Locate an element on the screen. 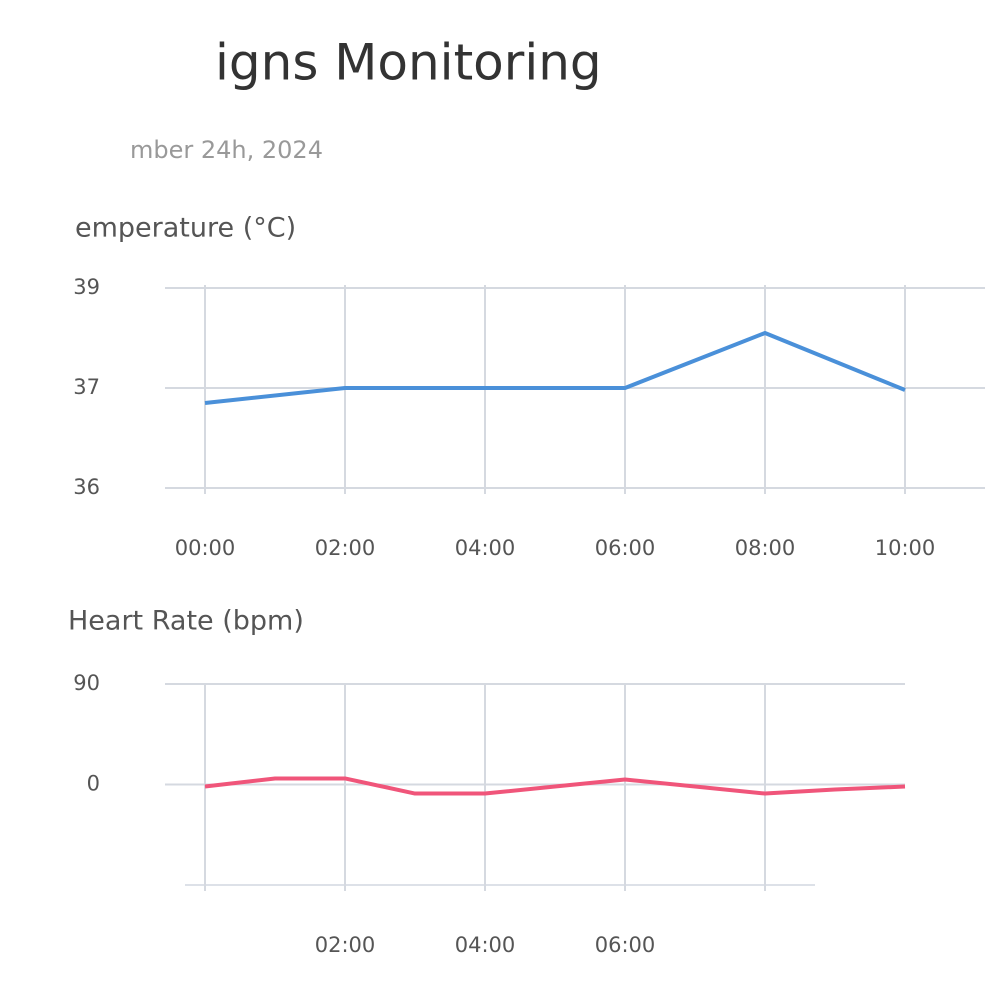 This screenshot has width=1000, height=1000. y-tick-label: 39 is located at coordinates (86, 287).